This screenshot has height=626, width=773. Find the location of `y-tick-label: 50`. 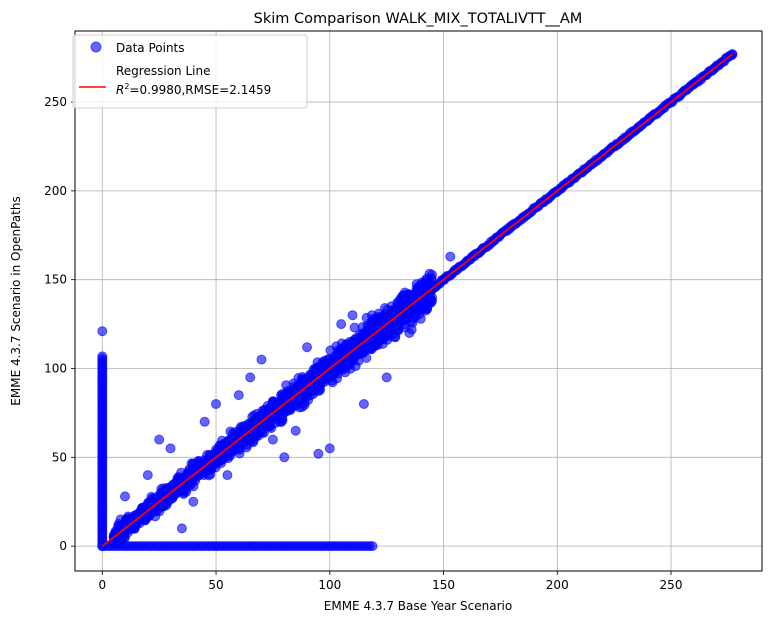

y-tick-label: 50 is located at coordinates (59, 457).